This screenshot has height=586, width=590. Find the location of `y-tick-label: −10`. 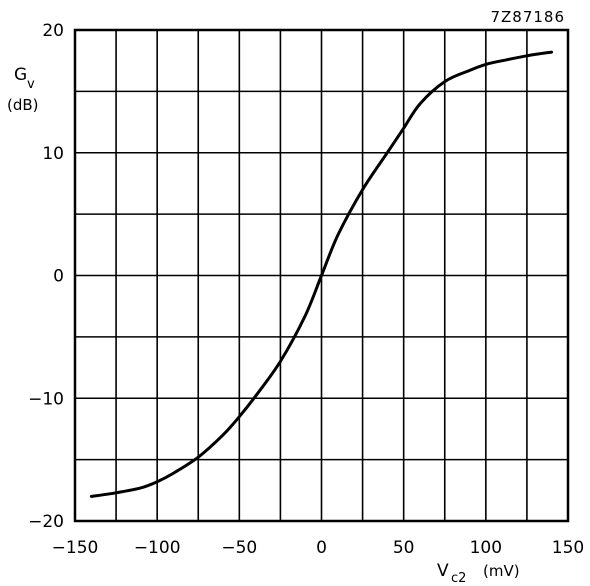

y-tick-label: −10 is located at coordinates (46, 399).